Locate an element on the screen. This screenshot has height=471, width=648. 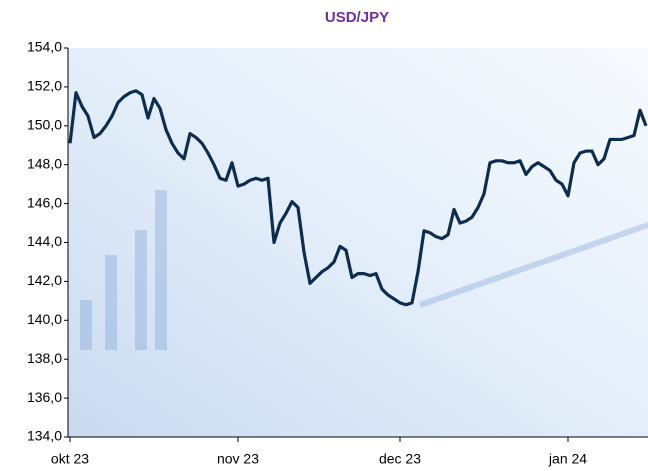
y-tick-label: 150,0 is located at coordinates (44, 125).